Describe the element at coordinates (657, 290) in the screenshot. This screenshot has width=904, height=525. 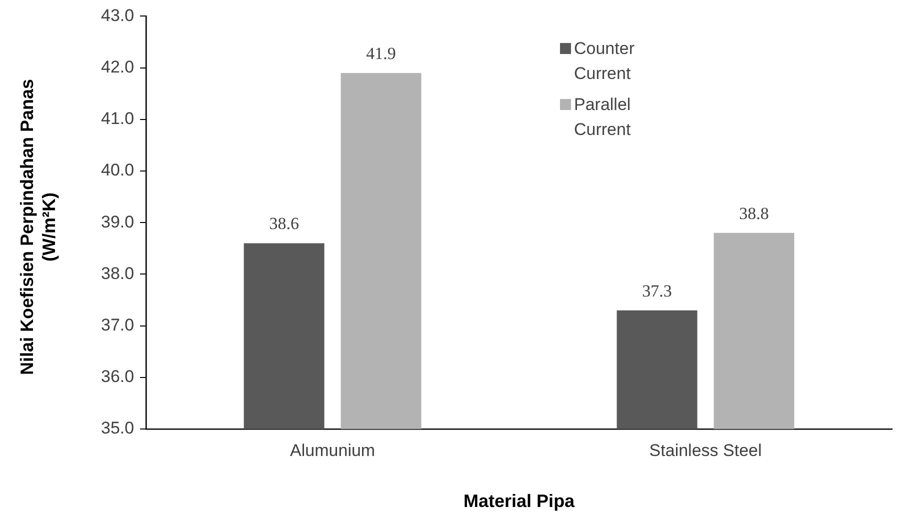
I see `data-label: 37.3` at that location.